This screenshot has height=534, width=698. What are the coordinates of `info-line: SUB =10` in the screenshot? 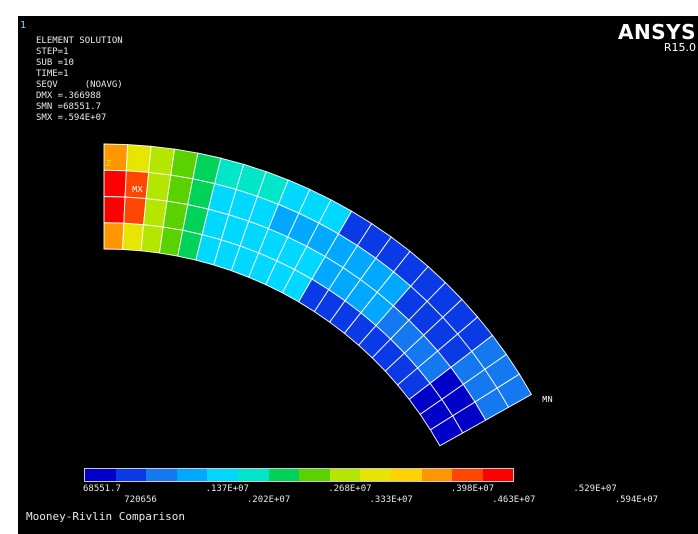 It's located at (55, 63).